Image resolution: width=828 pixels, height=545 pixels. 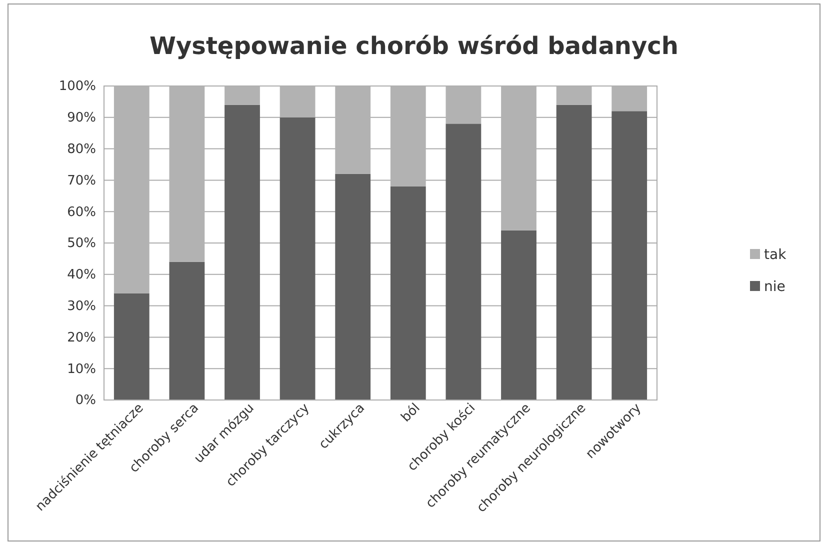 What do you see at coordinates (81, 338) in the screenshot?
I see `y-tick-label: 20%` at bounding box center [81, 338].